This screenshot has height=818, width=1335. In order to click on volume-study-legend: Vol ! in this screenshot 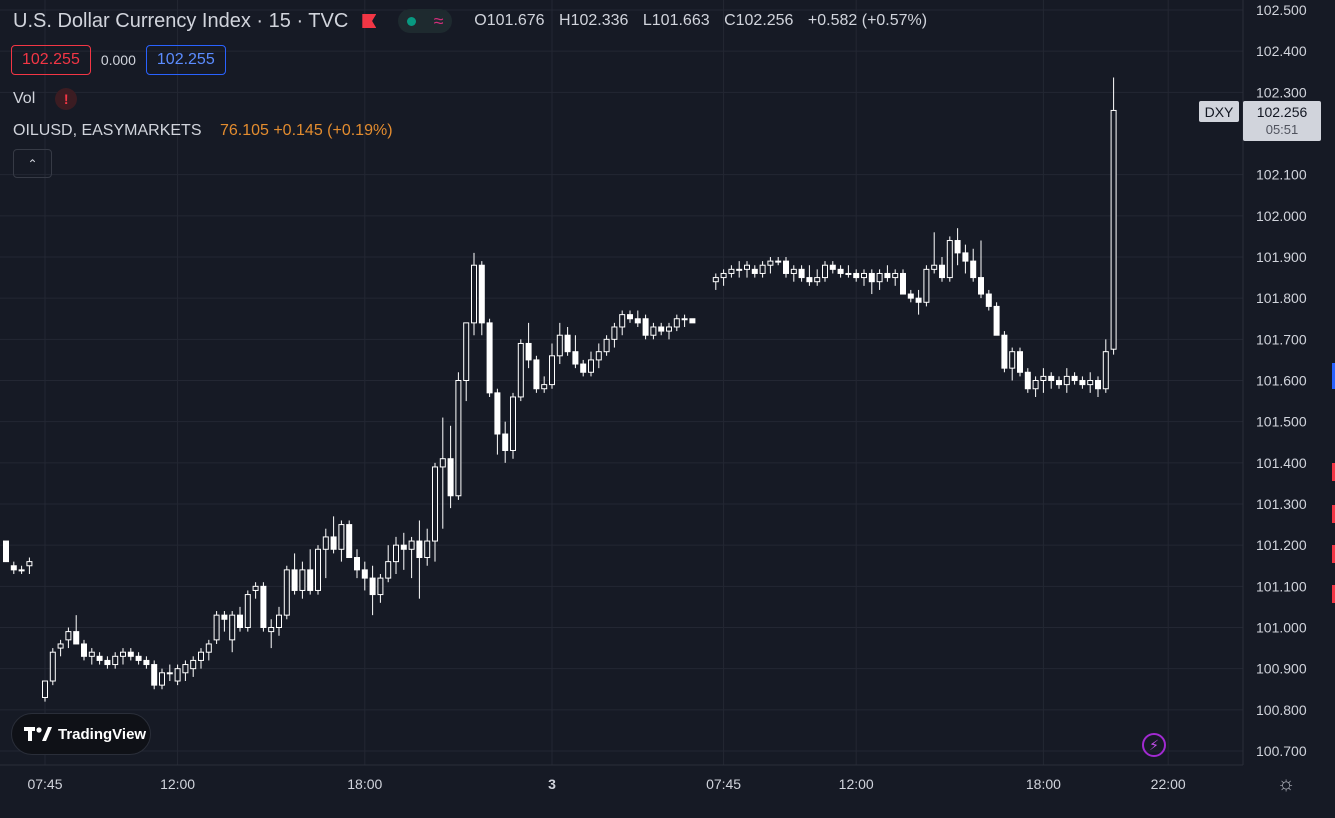, I will do `click(45, 99)`.